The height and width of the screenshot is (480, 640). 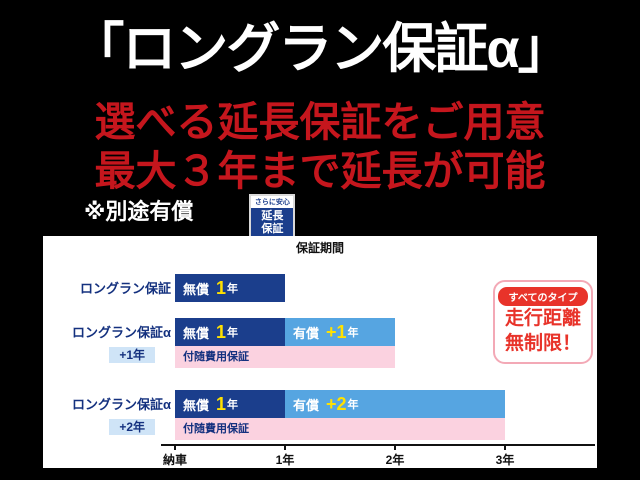 What do you see at coordinates (319, 248) in the screenshot?
I see `chart-title: 保証期間` at bounding box center [319, 248].